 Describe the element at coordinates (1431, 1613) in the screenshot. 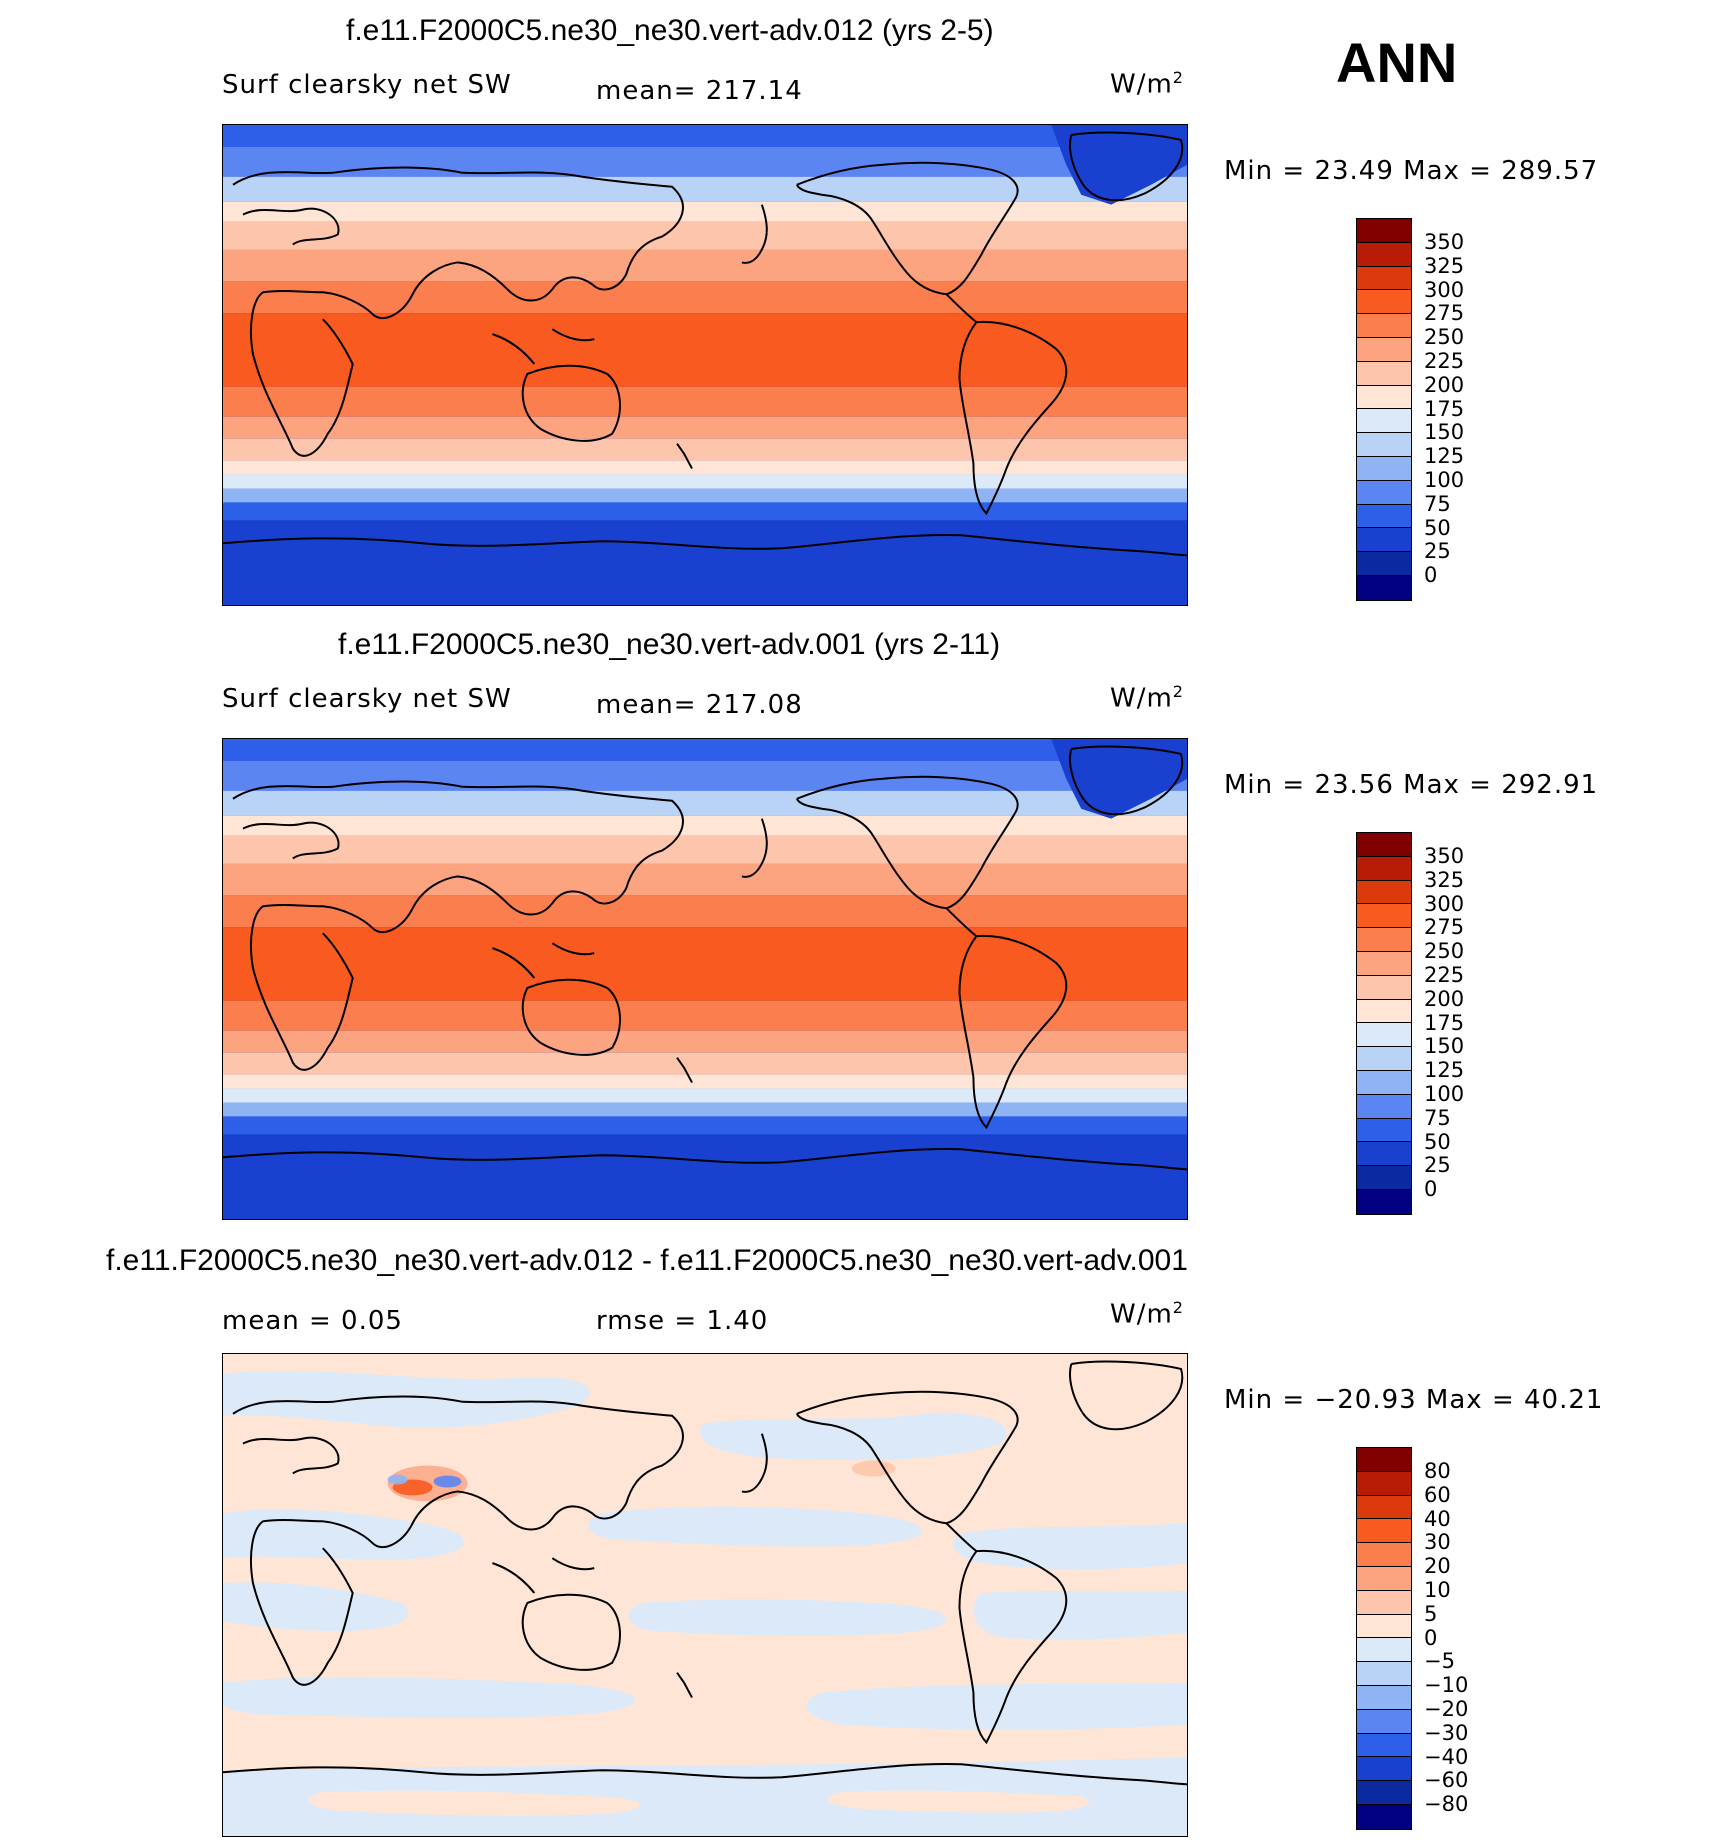

I see `colorbar-tick-label: 5` at that location.